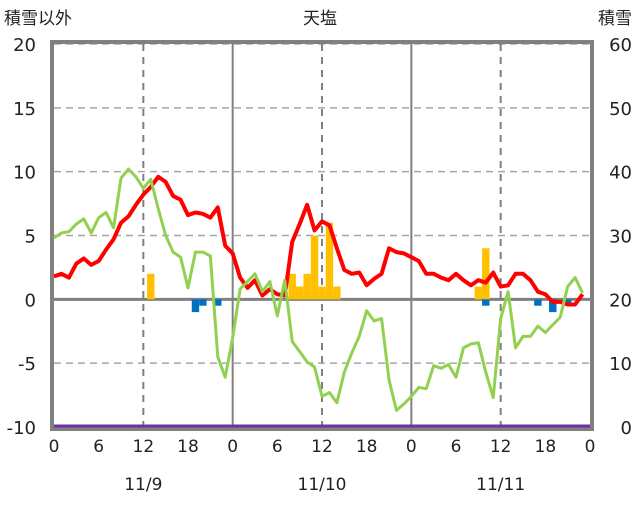  I want to click on y-left-tick-label: 15, so click(24, 109).